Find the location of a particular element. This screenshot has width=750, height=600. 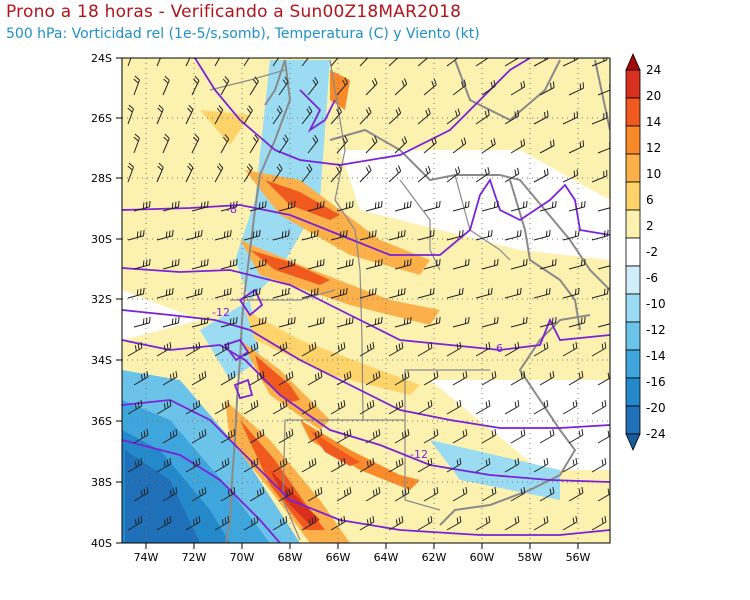

colorbar: 24 20 14 12 10 6 2 -2 -6 -10 -12 -14 -16 -20 -24 is located at coordinates (645, 252).